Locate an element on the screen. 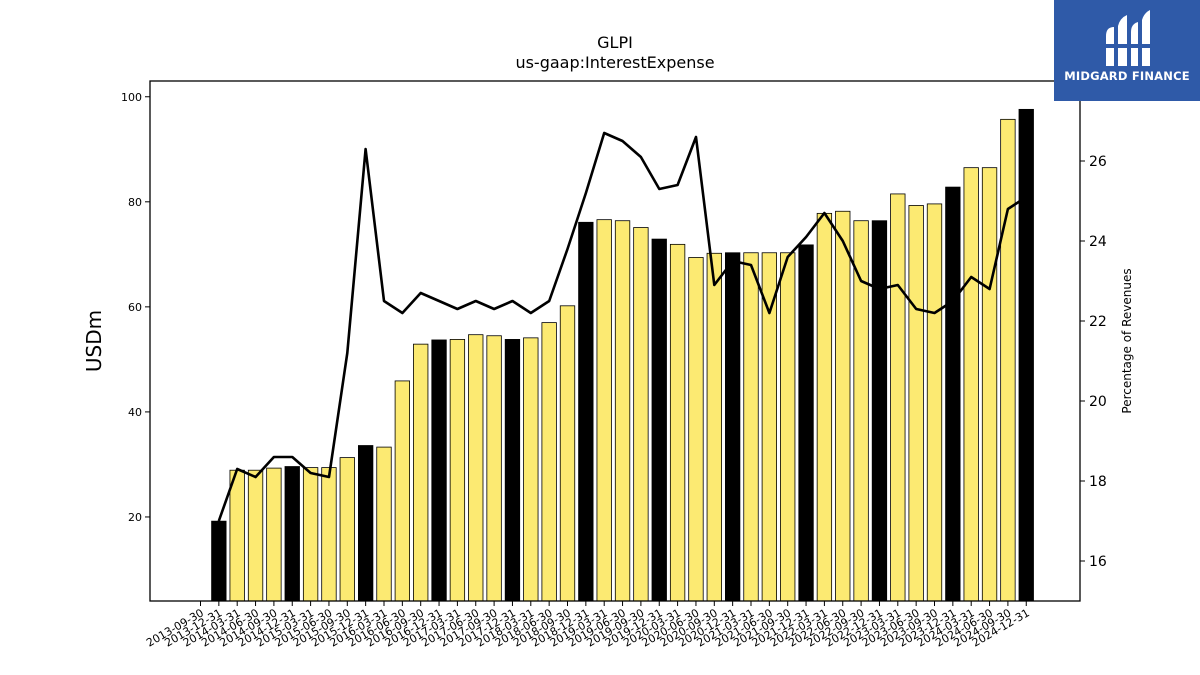 The image size is (1200, 675). y2-tick-label: 26 is located at coordinates (1098, 162).